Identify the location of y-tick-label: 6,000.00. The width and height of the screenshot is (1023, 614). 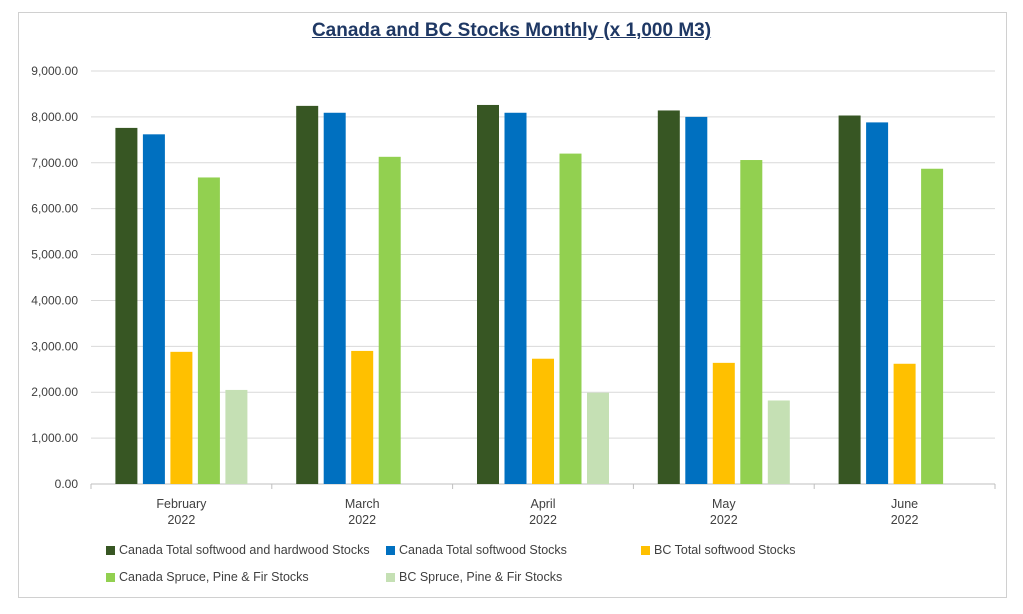
(54, 209).